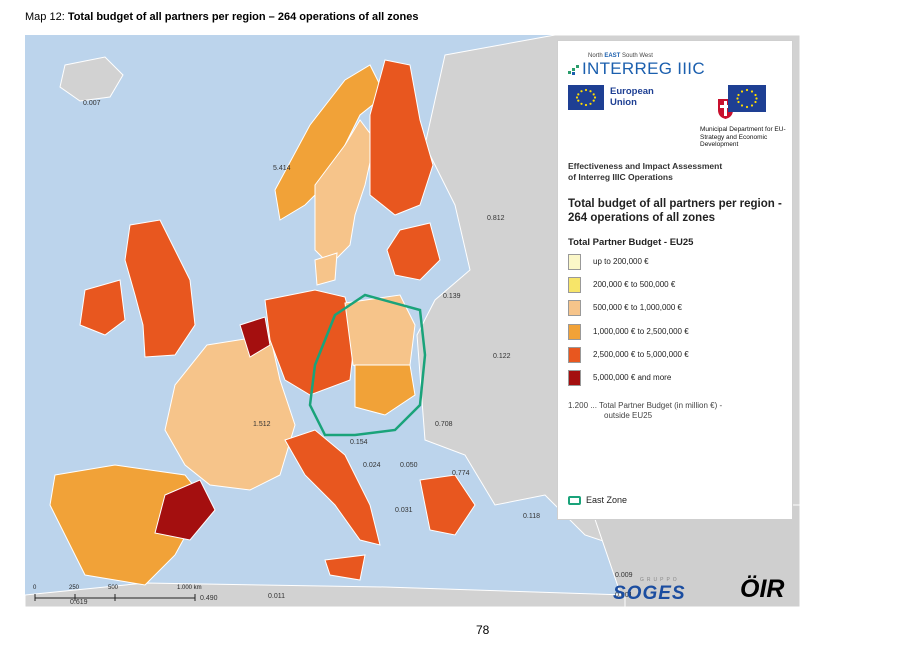  I want to click on map-value-label: 0.118, so click(531, 516).